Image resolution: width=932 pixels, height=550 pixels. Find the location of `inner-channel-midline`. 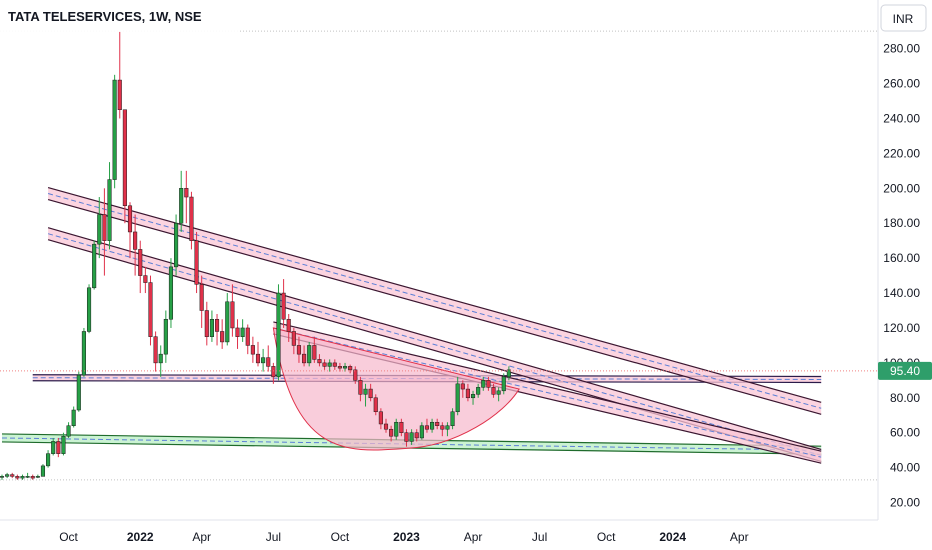

inner-channel-midline is located at coordinates (547, 392).